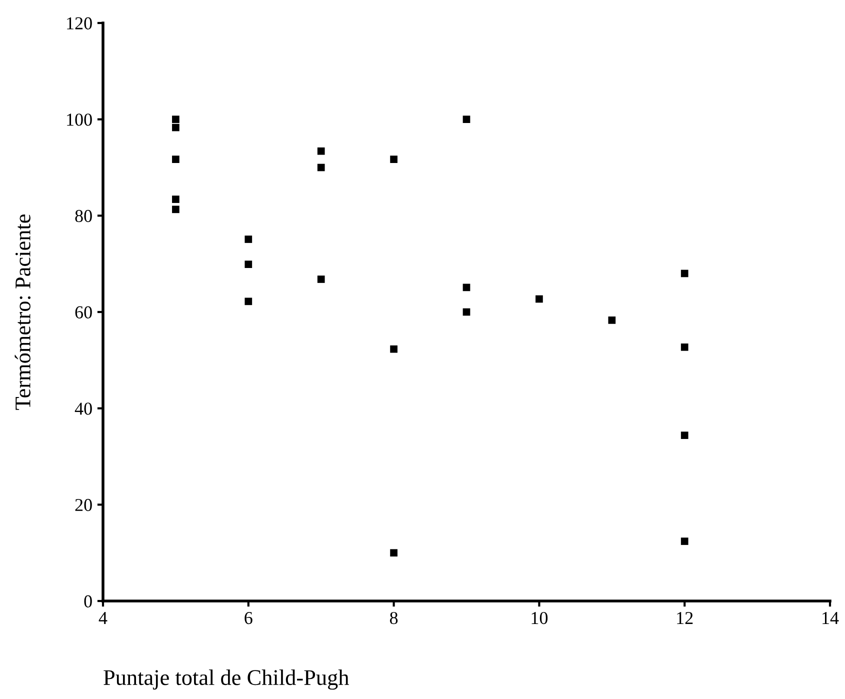  What do you see at coordinates (226, 679) in the screenshot?
I see `x-axis-title: Puntaje total de Child-Pugh` at bounding box center [226, 679].